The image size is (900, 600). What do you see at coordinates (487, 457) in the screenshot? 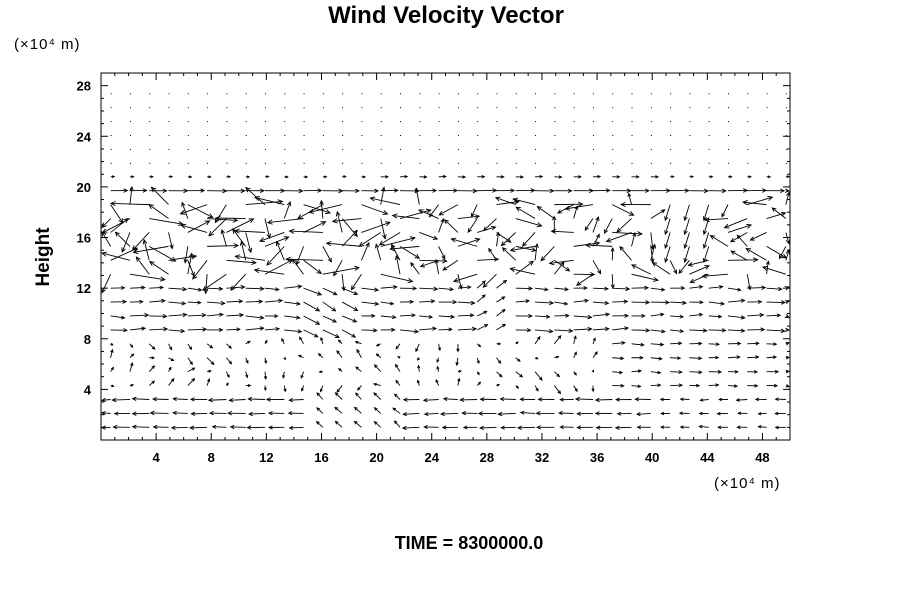
I see `x-tick-label: 28` at bounding box center [487, 457].